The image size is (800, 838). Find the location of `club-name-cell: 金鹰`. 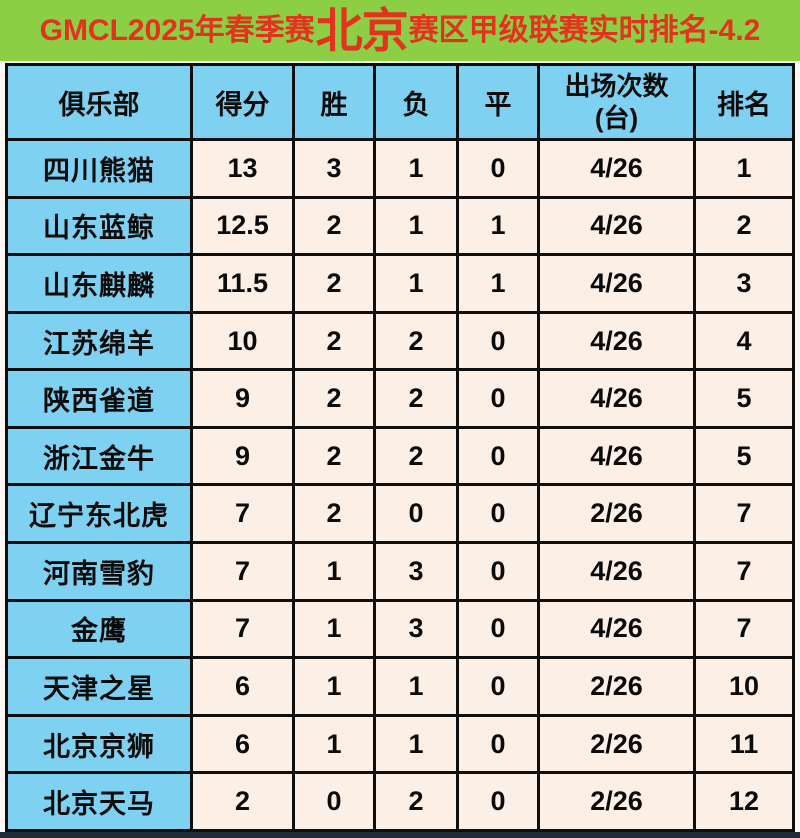

club-name-cell: 金鹰 is located at coordinates (99, 629).